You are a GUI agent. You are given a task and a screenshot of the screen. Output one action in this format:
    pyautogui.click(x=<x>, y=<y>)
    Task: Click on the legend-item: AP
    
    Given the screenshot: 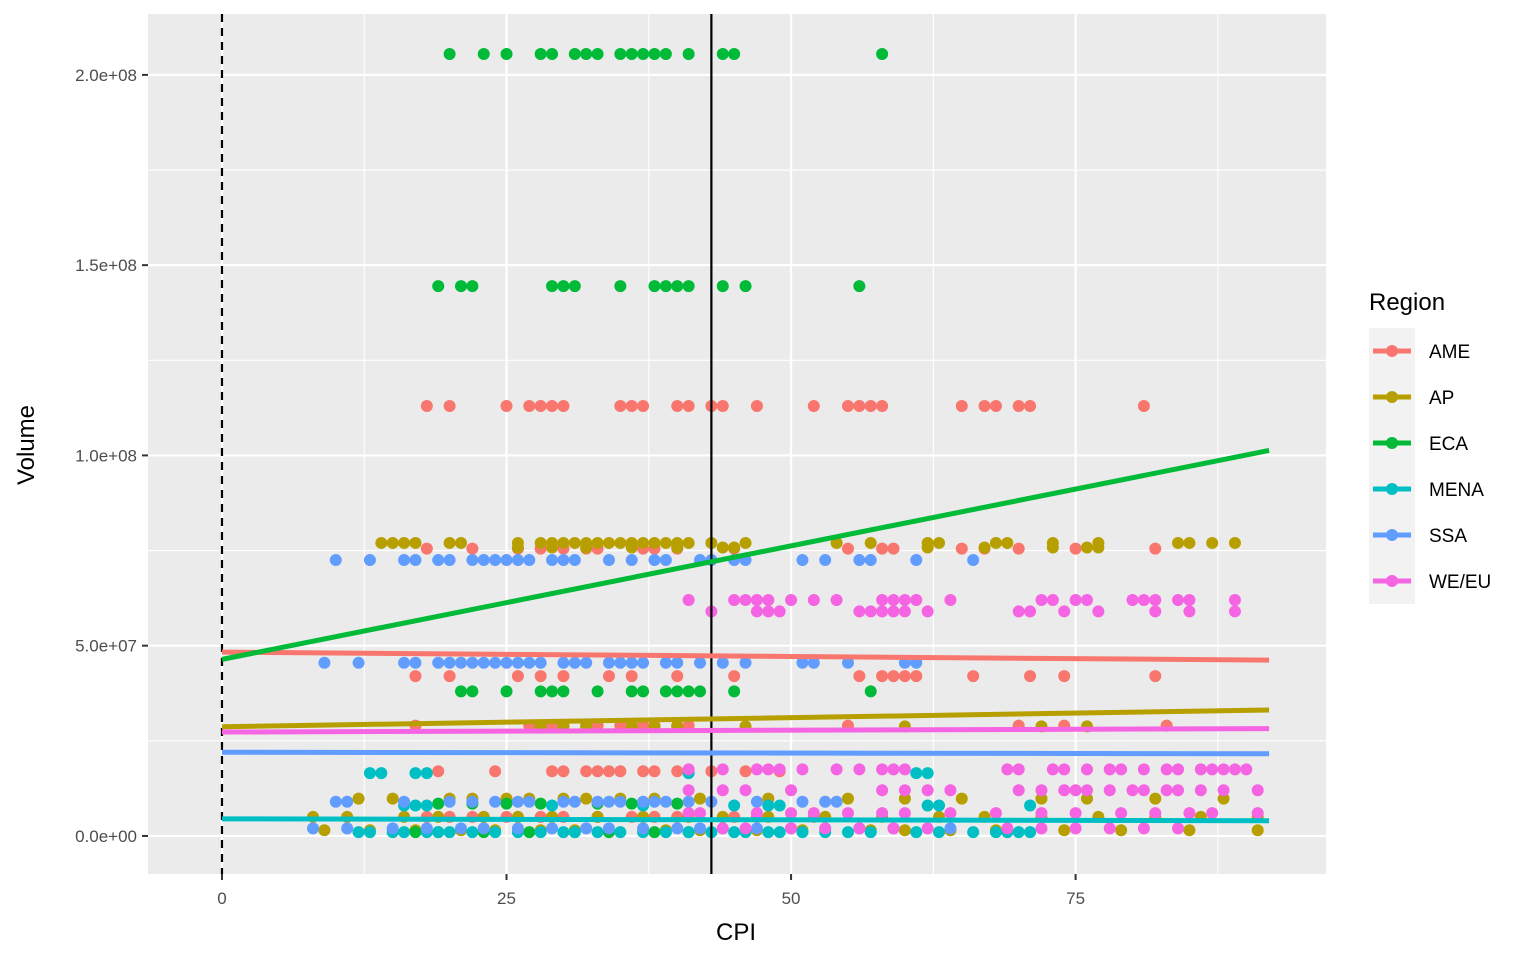 What is the action you would take?
    pyautogui.click(x=1411, y=397)
    